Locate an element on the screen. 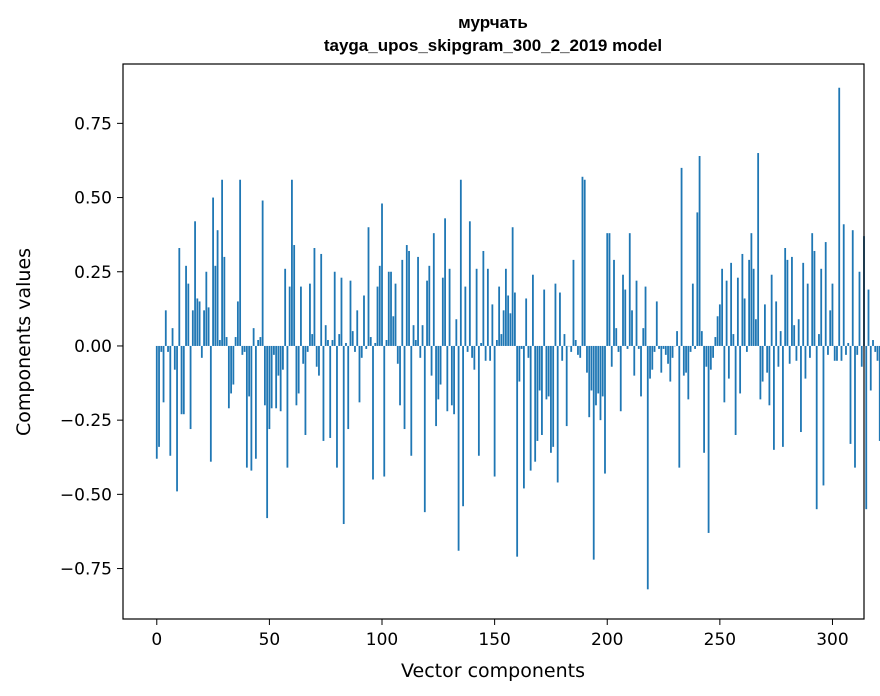  y-tick-label: 0.00 is located at coordinates (93, 347).